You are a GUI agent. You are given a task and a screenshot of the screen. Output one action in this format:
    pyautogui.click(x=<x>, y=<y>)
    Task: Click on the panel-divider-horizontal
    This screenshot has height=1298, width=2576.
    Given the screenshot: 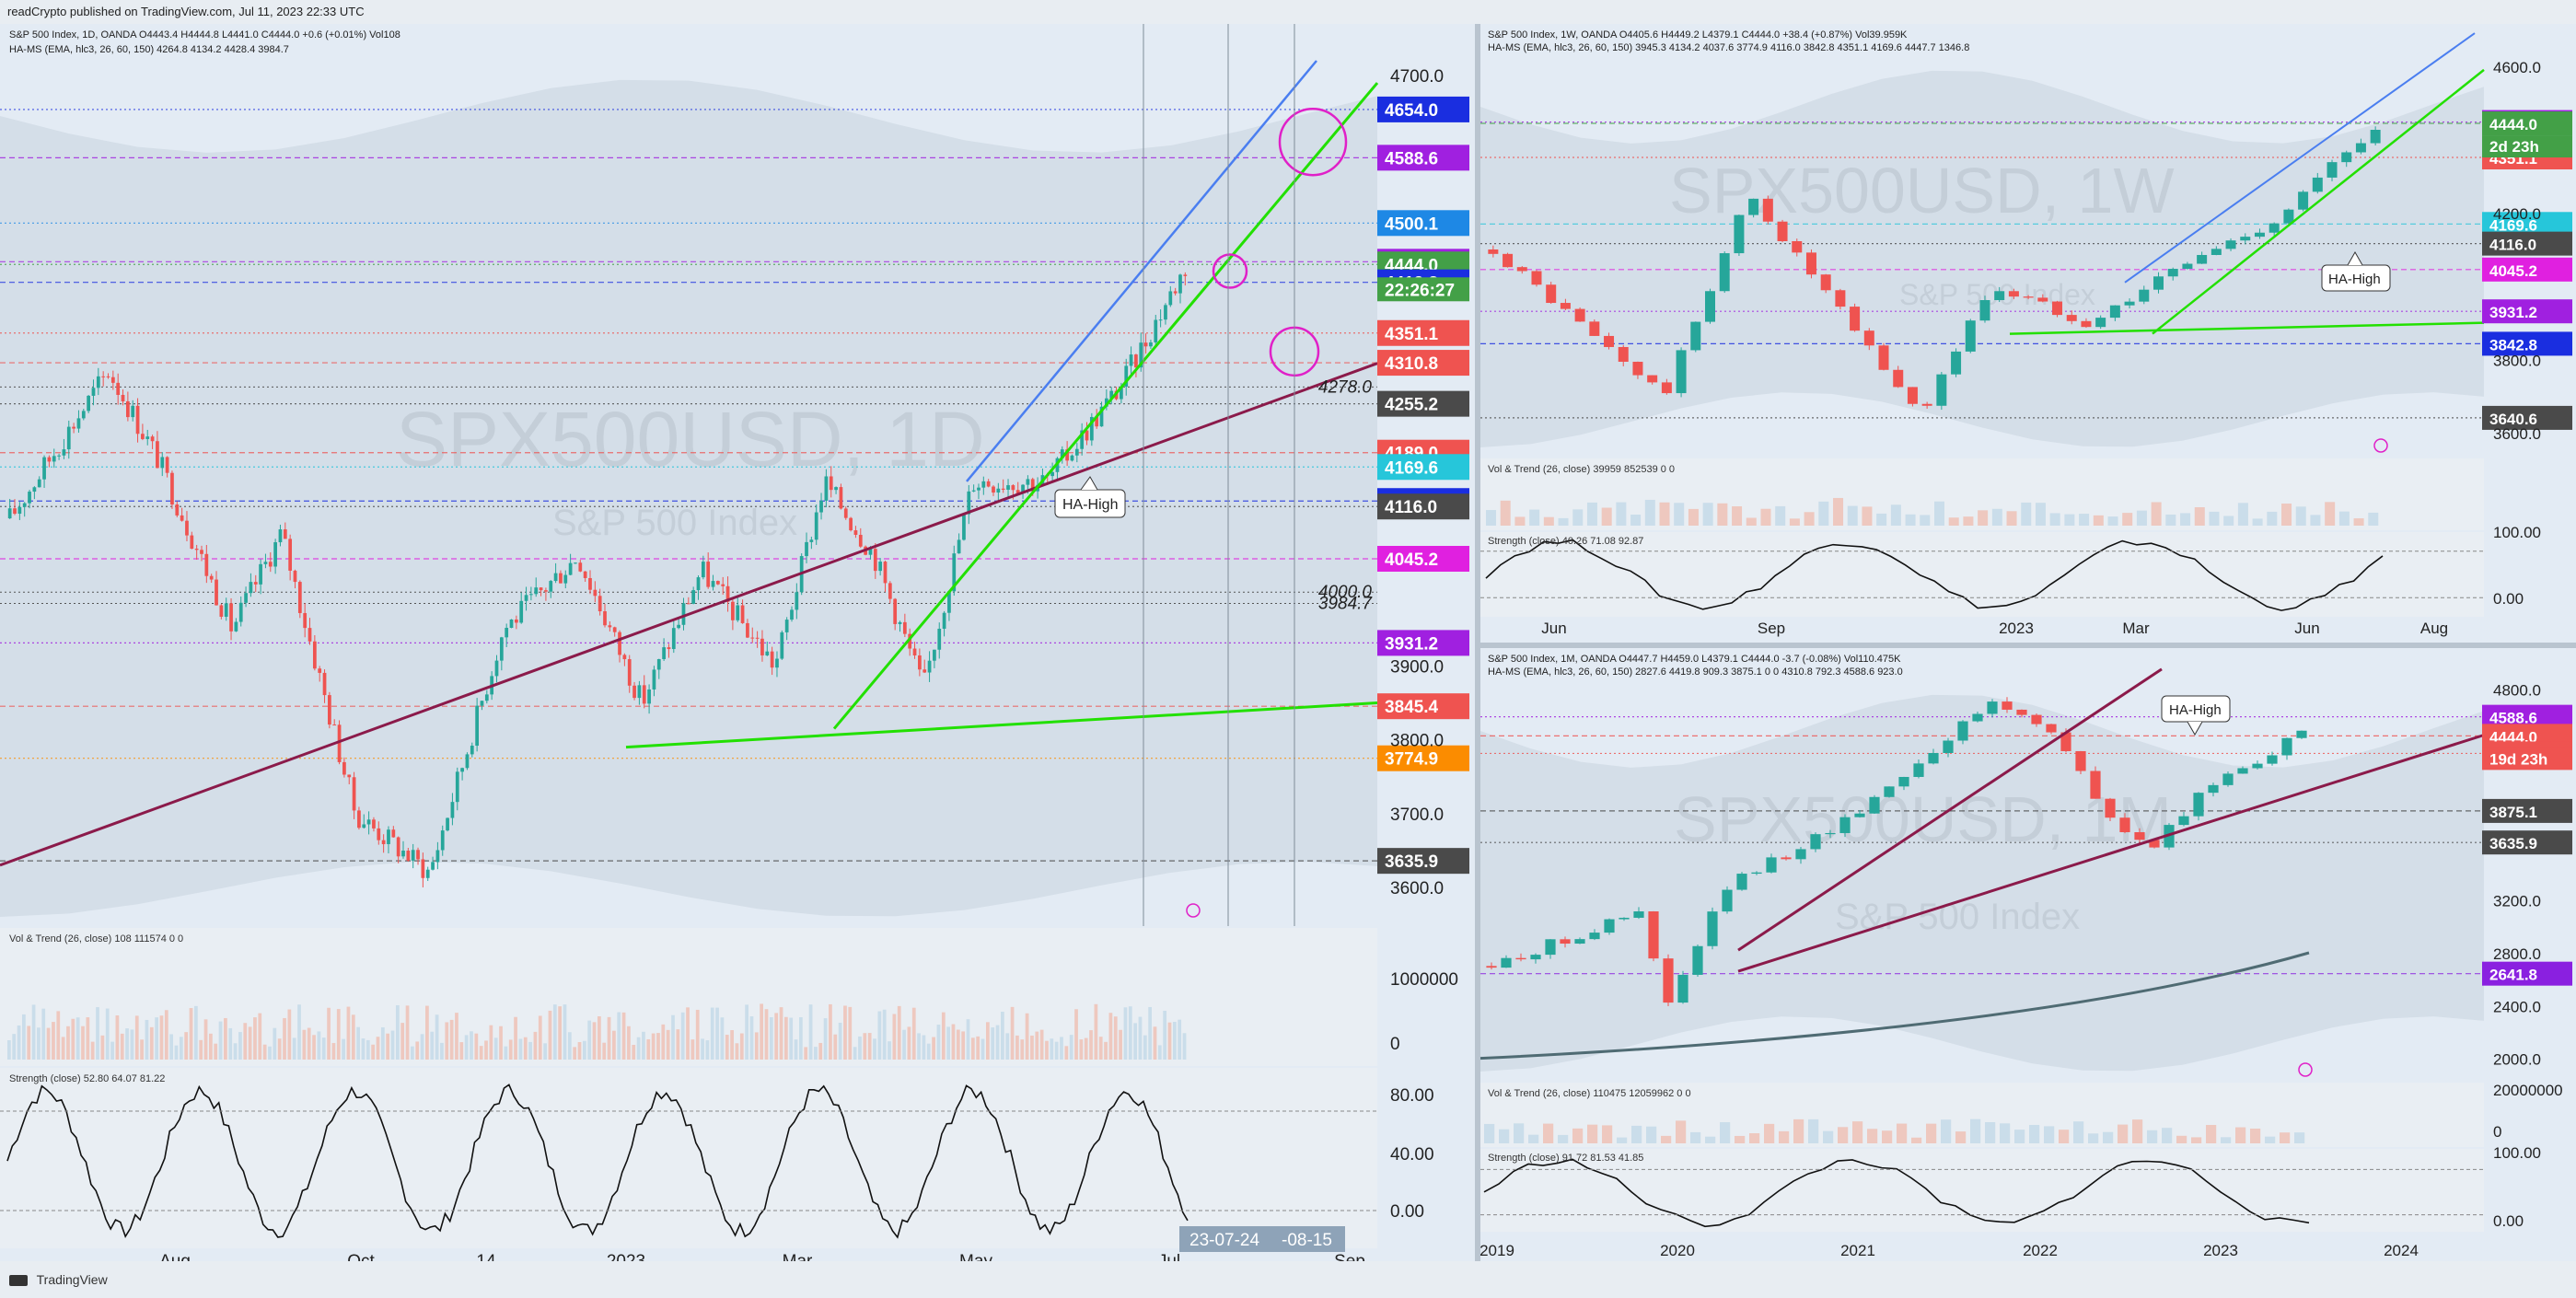 What is the action you would take?
    pyautogui.click(x=2028, y=645)
    